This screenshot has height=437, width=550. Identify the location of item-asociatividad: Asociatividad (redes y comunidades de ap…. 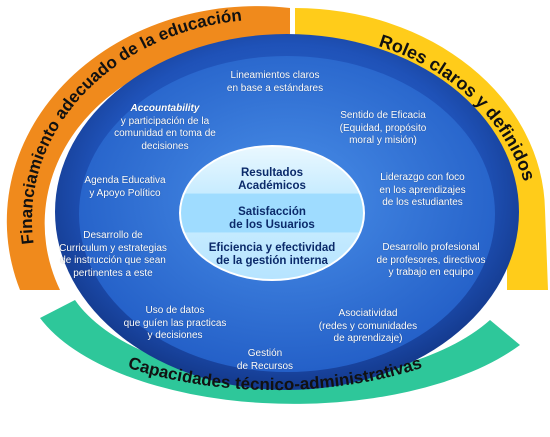
(368, 327).